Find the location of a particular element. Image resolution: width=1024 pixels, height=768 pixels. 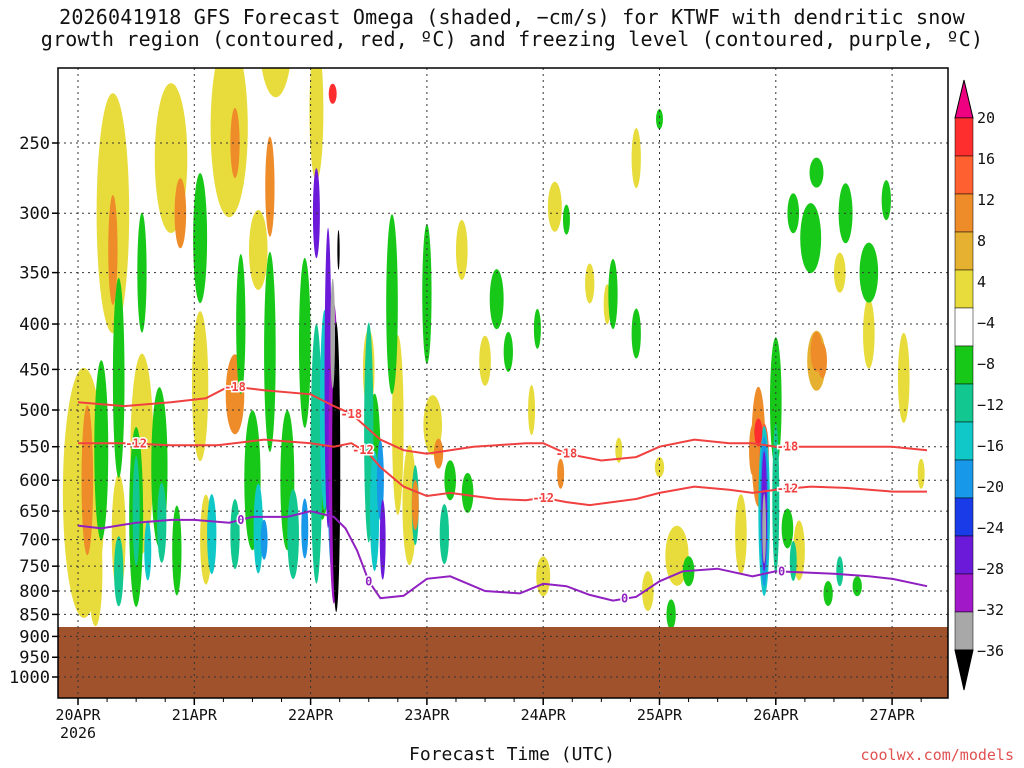

y-tick-label: 750 is located at coordinates (34, 567).